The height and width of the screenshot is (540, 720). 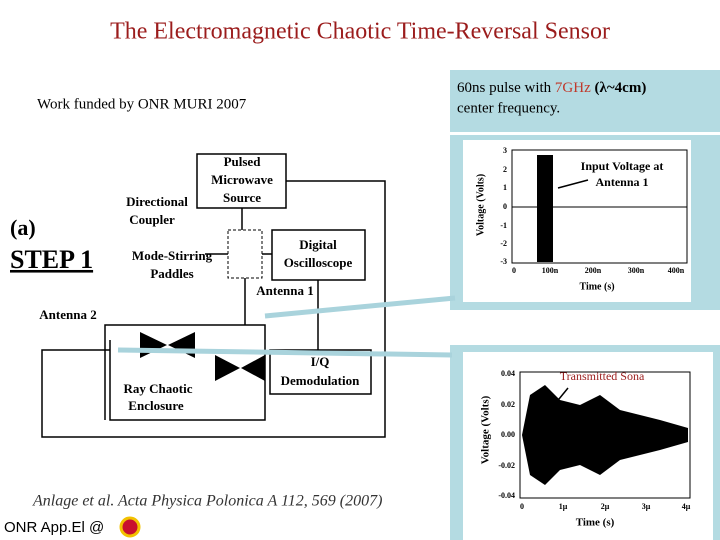 I want to click on x-tick: 4μ, so click(x=686, y=506).